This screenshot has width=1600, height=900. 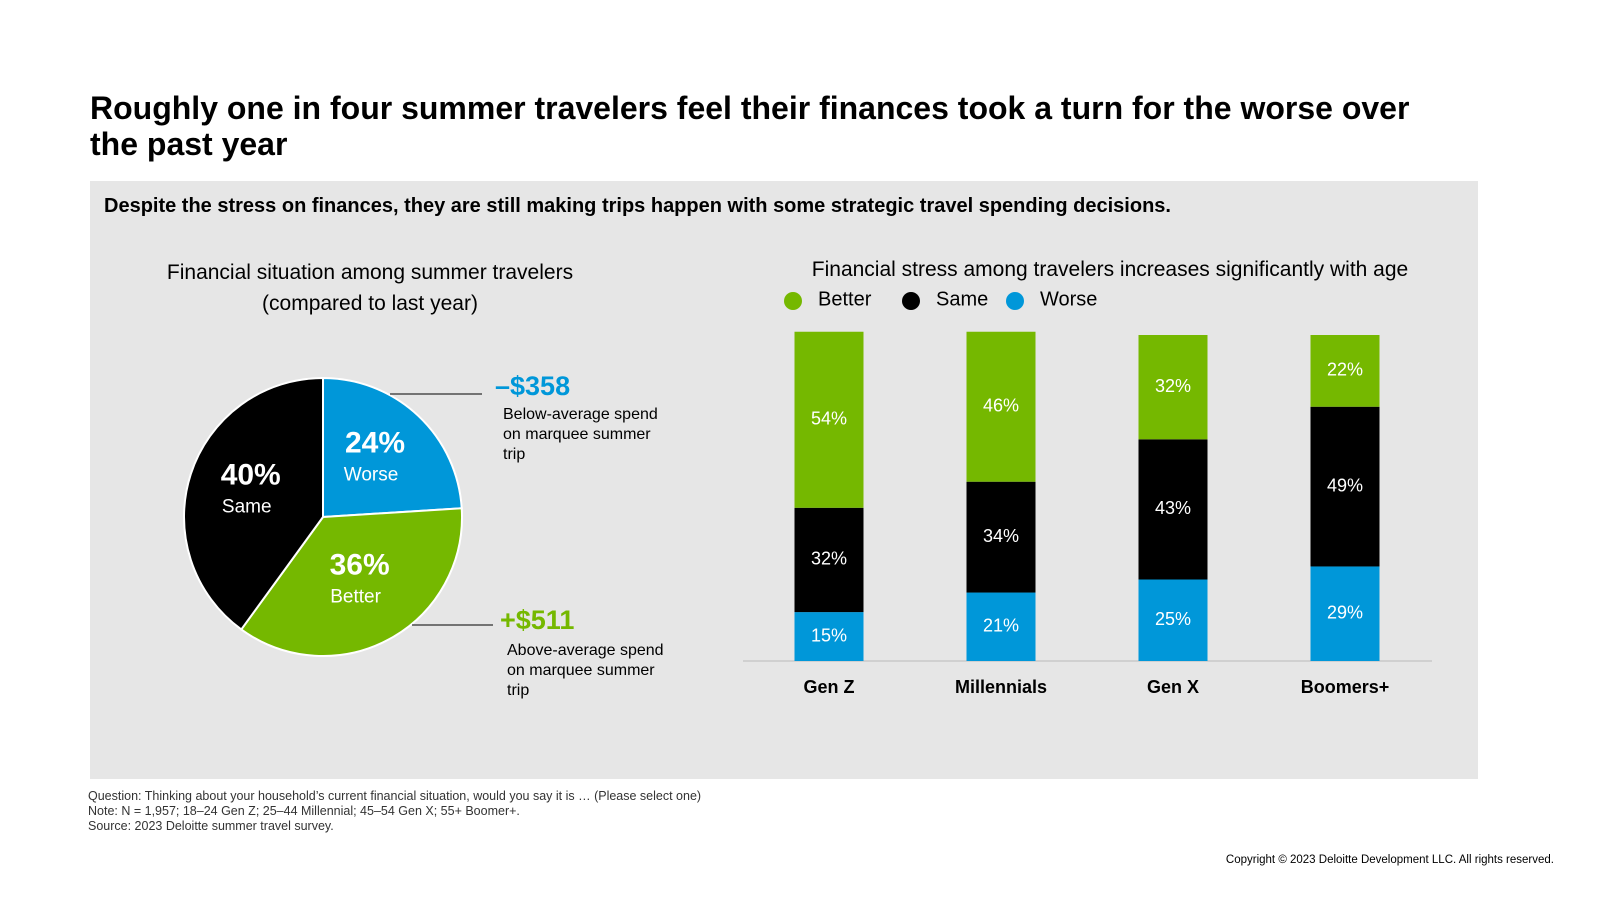 What do you see at coordinates (845, 299) in the screenshot?
I see `legend-label: Better` at bounding box center [845, 299].